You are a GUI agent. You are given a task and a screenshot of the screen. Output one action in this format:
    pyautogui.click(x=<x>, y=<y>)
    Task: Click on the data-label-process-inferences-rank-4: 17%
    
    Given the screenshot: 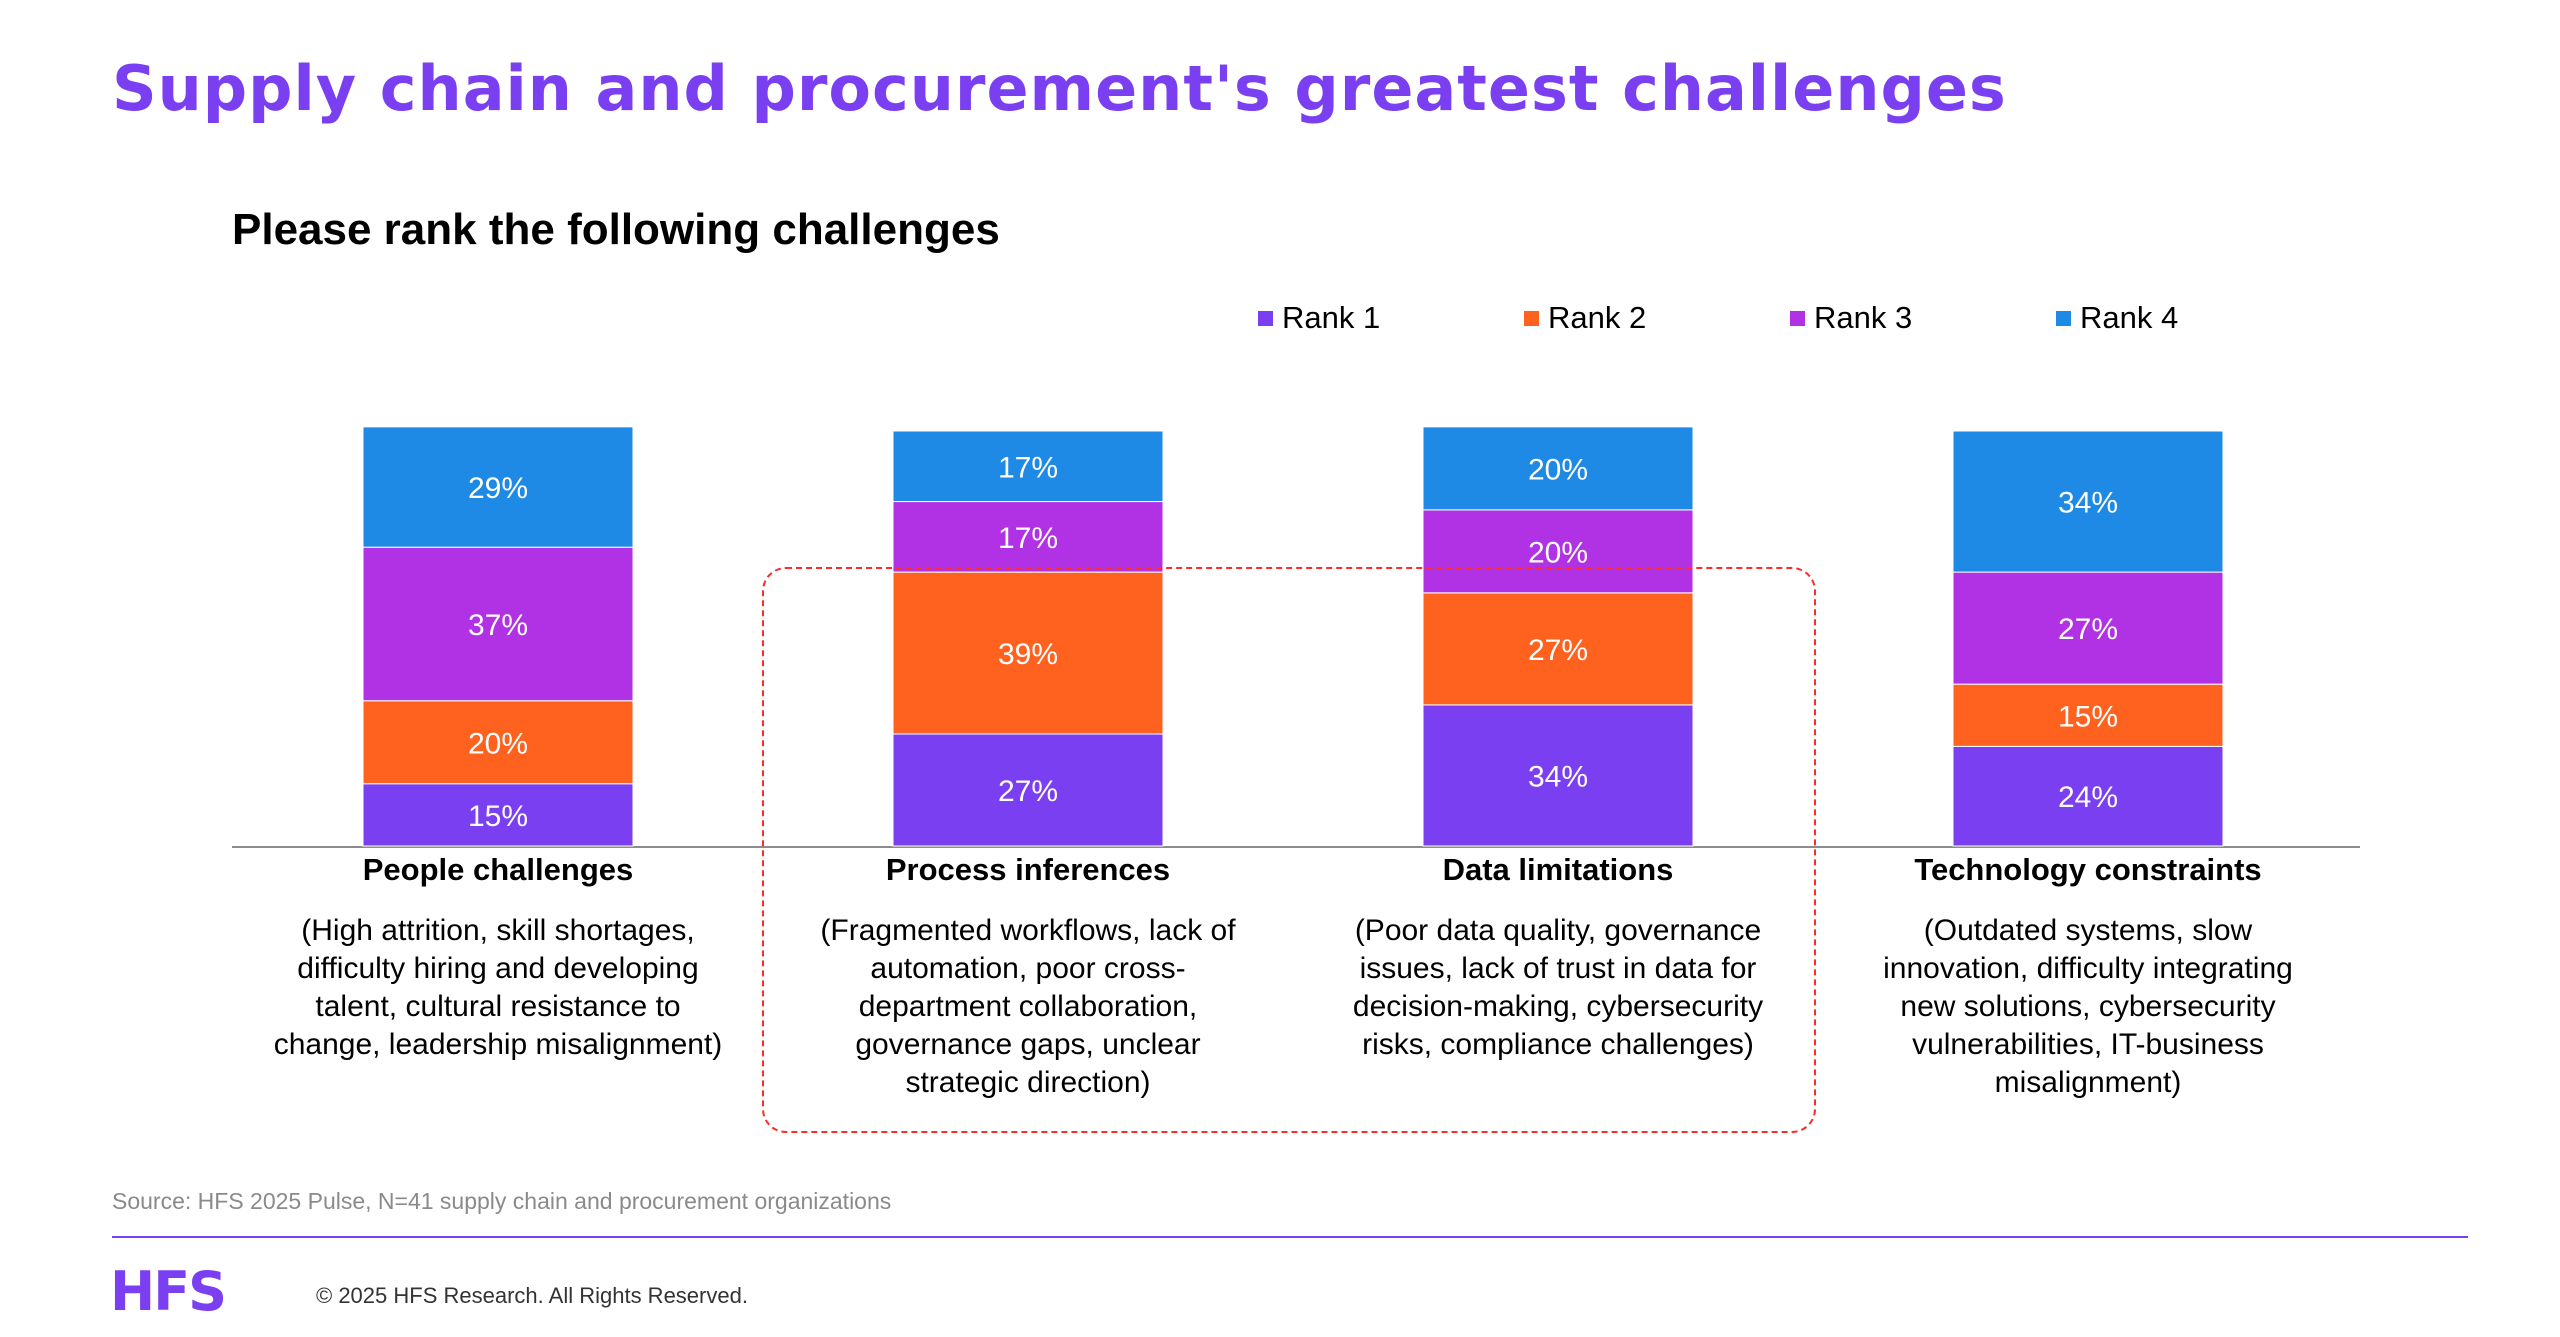 What is the action you would take?
    pyautogui.click(x=1028, y=467)
    